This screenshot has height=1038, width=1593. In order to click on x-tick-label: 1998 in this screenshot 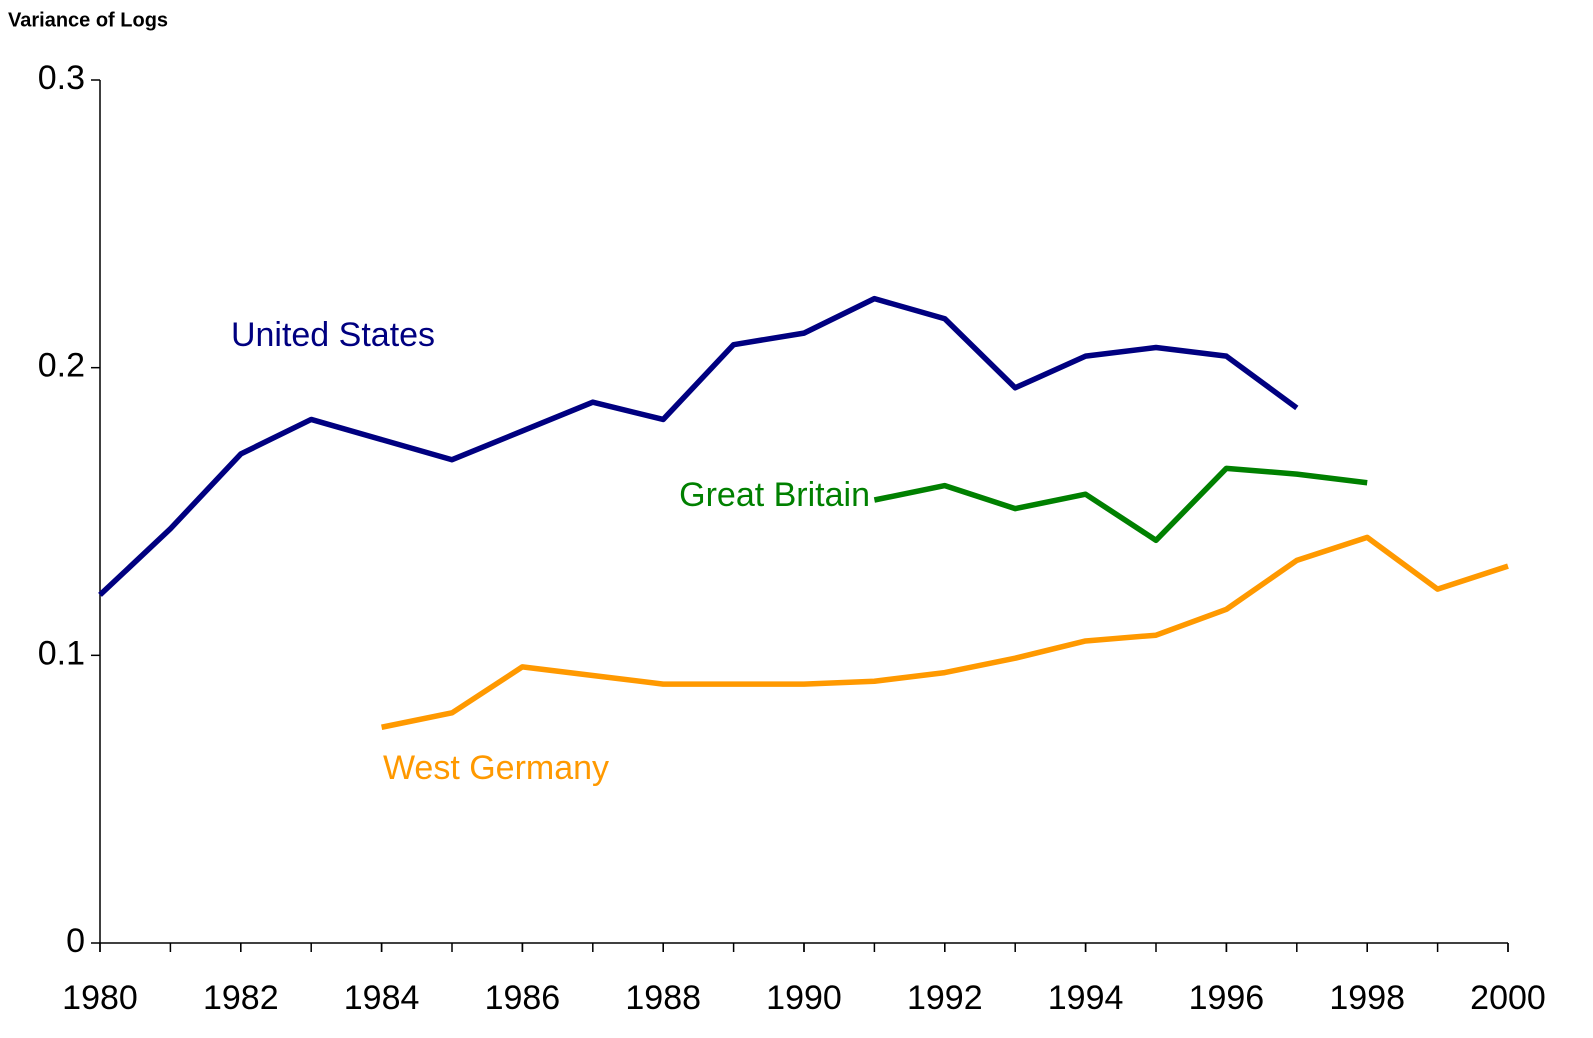, I will do `click(1367, 998)`.